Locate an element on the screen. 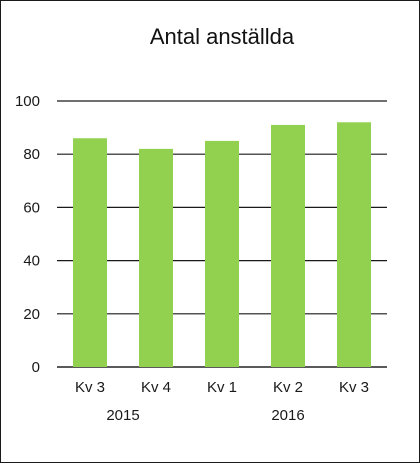  x-axis-year-groups: 2015 2016 is located at coordinates (205, 415).